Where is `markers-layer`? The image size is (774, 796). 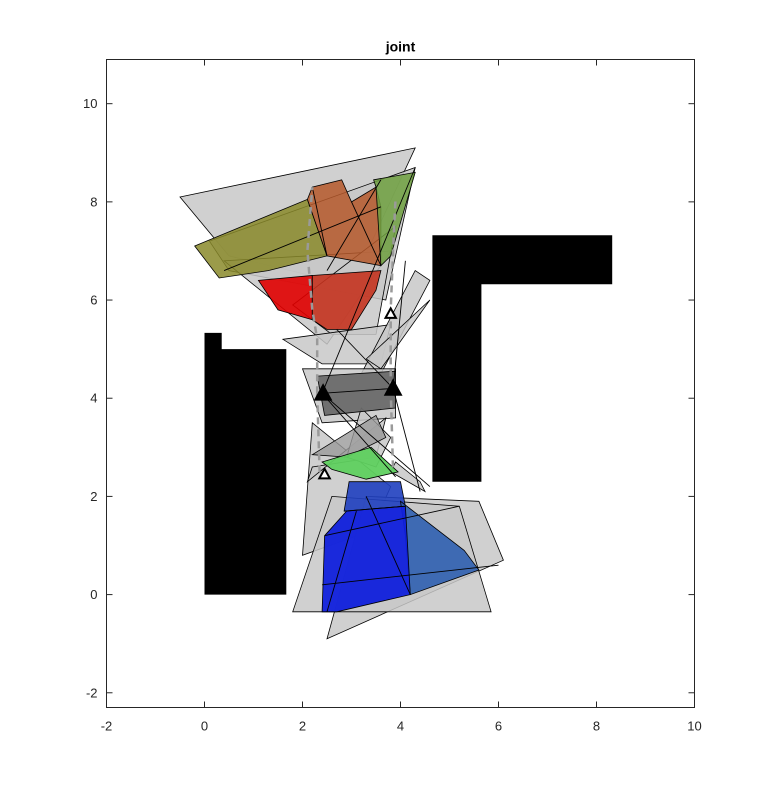 markers-layer is located at coordinates (358, 393).